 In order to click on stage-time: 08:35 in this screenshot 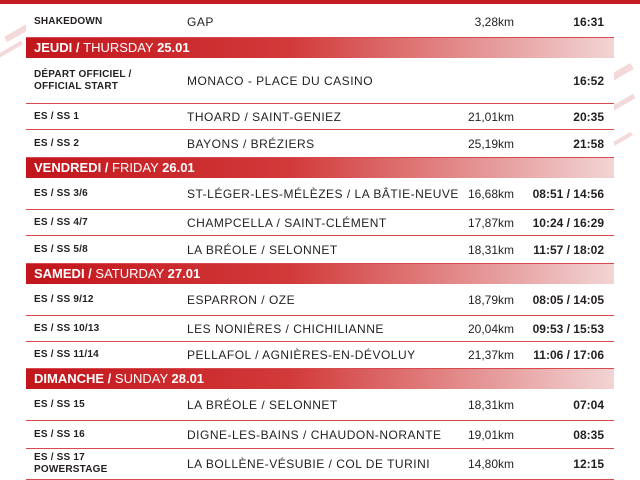, I will do `click(588, 434)`.